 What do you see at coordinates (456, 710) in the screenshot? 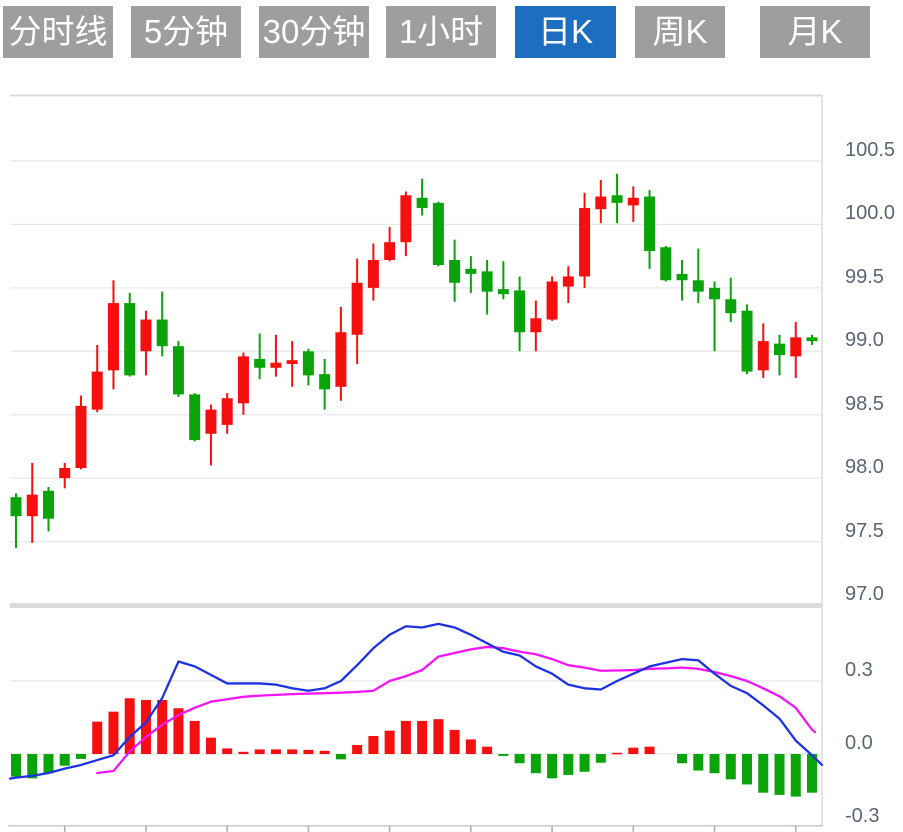
I see `dea-line` at bounding box center [456, 710].